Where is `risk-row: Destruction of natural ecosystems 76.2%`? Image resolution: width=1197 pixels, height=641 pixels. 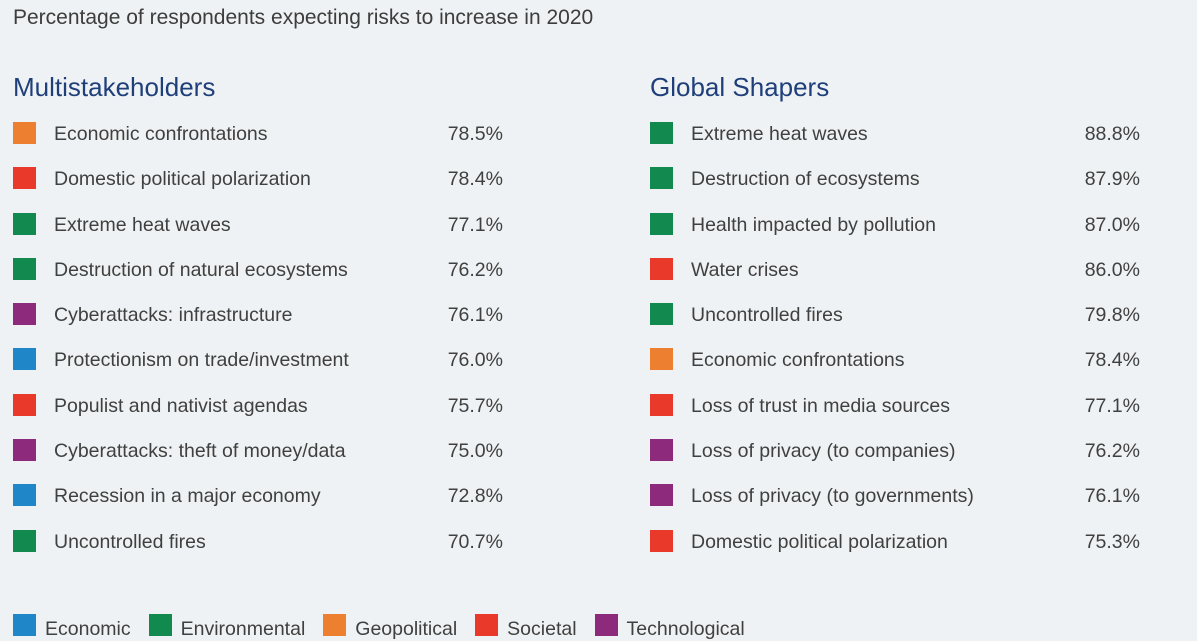 risk-row: Destruction of natural ecosystems 76.2% is located at coordinates (273, 278).